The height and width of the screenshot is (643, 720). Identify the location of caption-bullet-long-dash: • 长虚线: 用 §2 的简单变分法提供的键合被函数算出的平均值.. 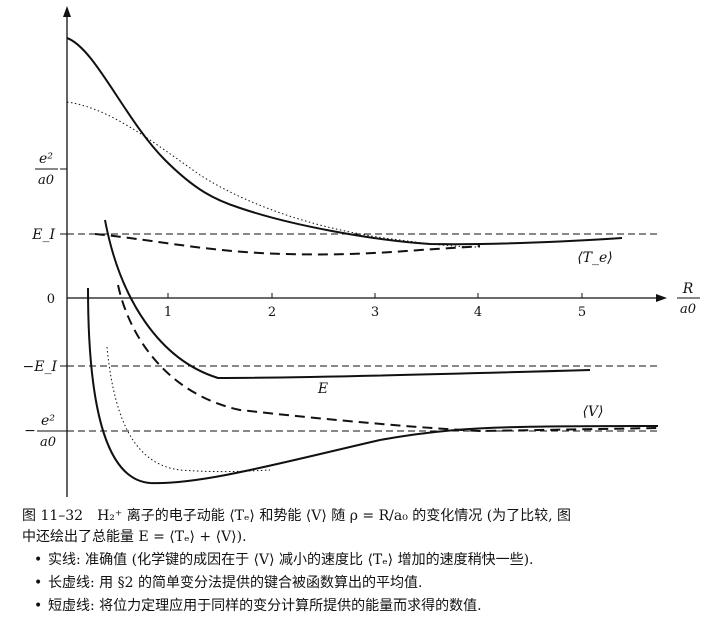
(367, 583).